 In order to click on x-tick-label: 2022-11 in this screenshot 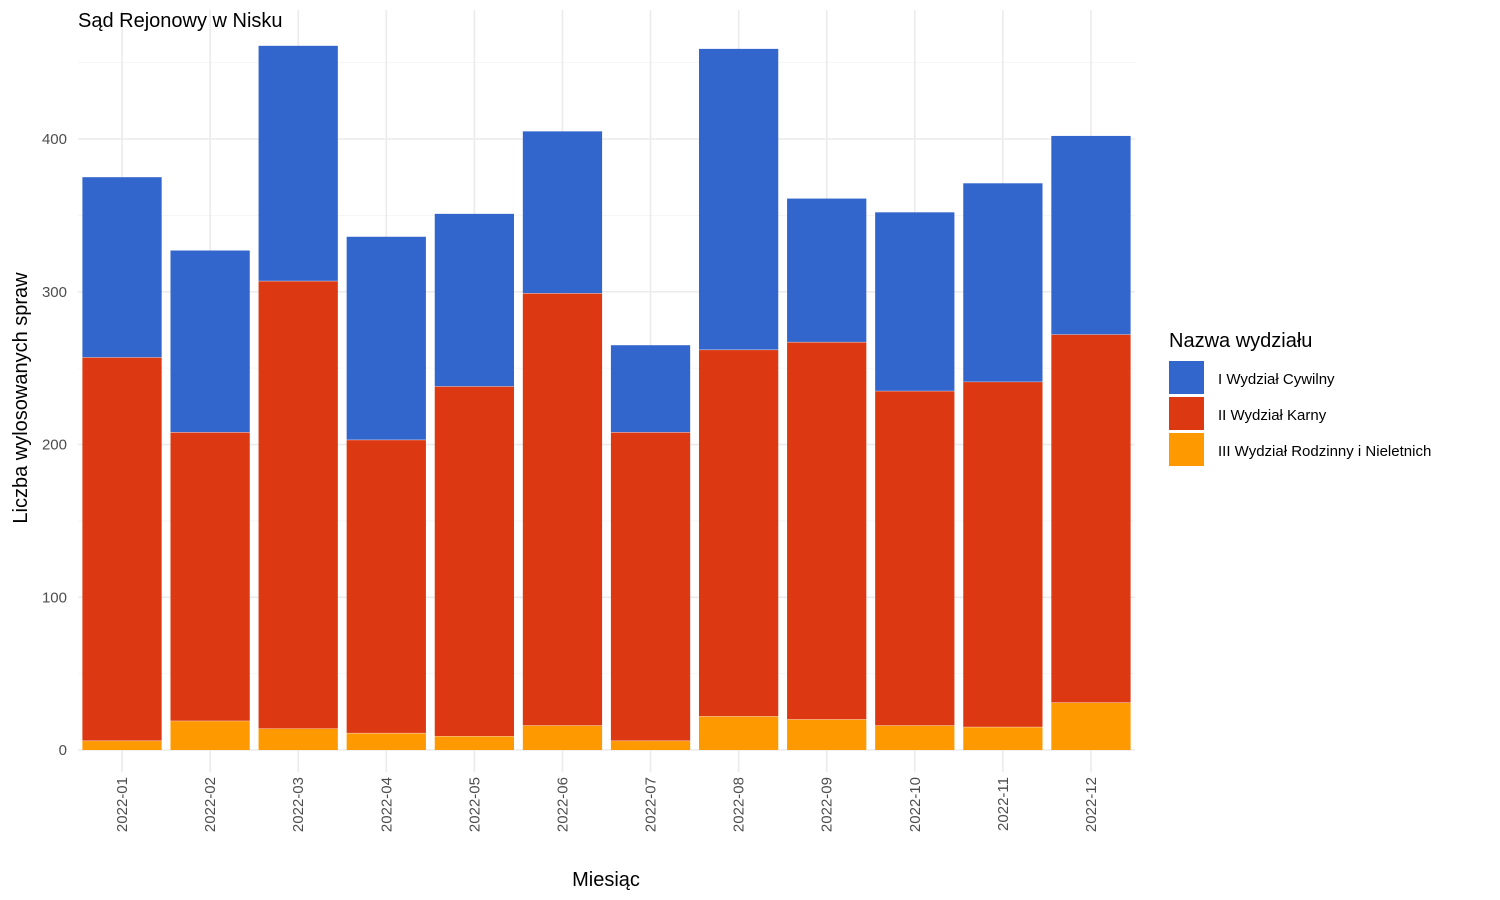, I will do `click(1003, 804)`.